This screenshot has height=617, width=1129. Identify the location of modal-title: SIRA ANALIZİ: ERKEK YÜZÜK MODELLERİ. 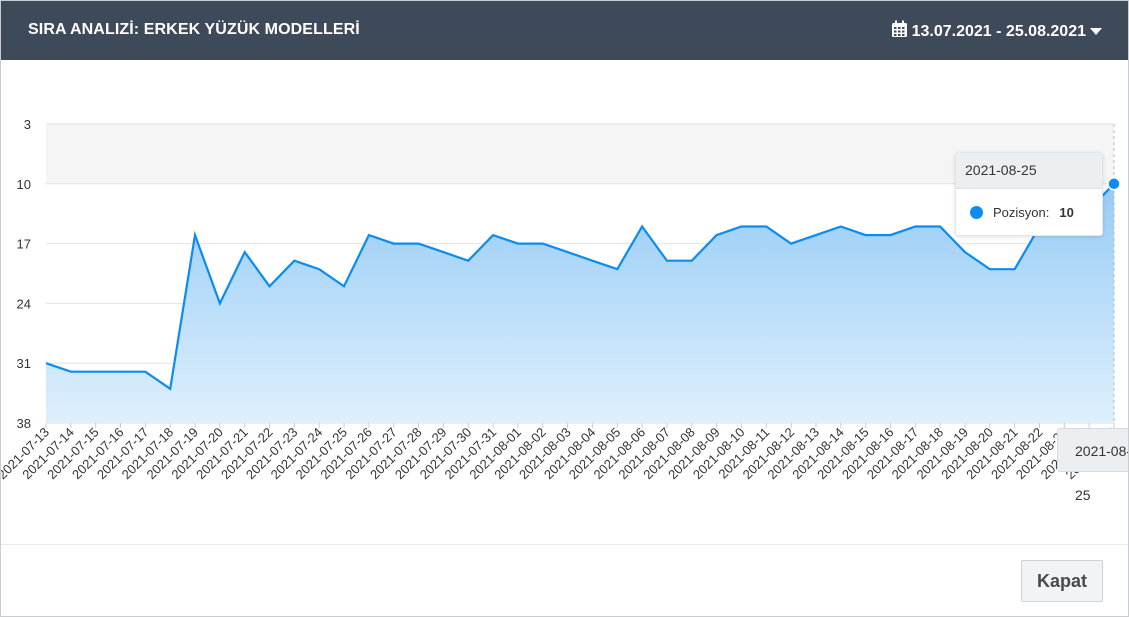
(194, 29).